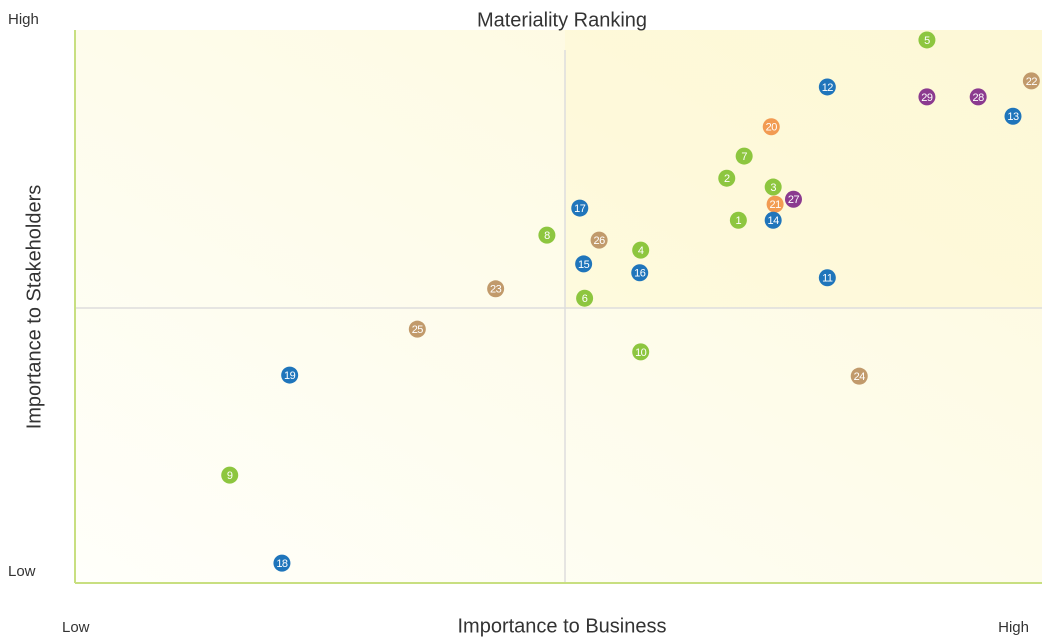  I want to click on chart-title: Materiality Ranking, so click(562, 20).